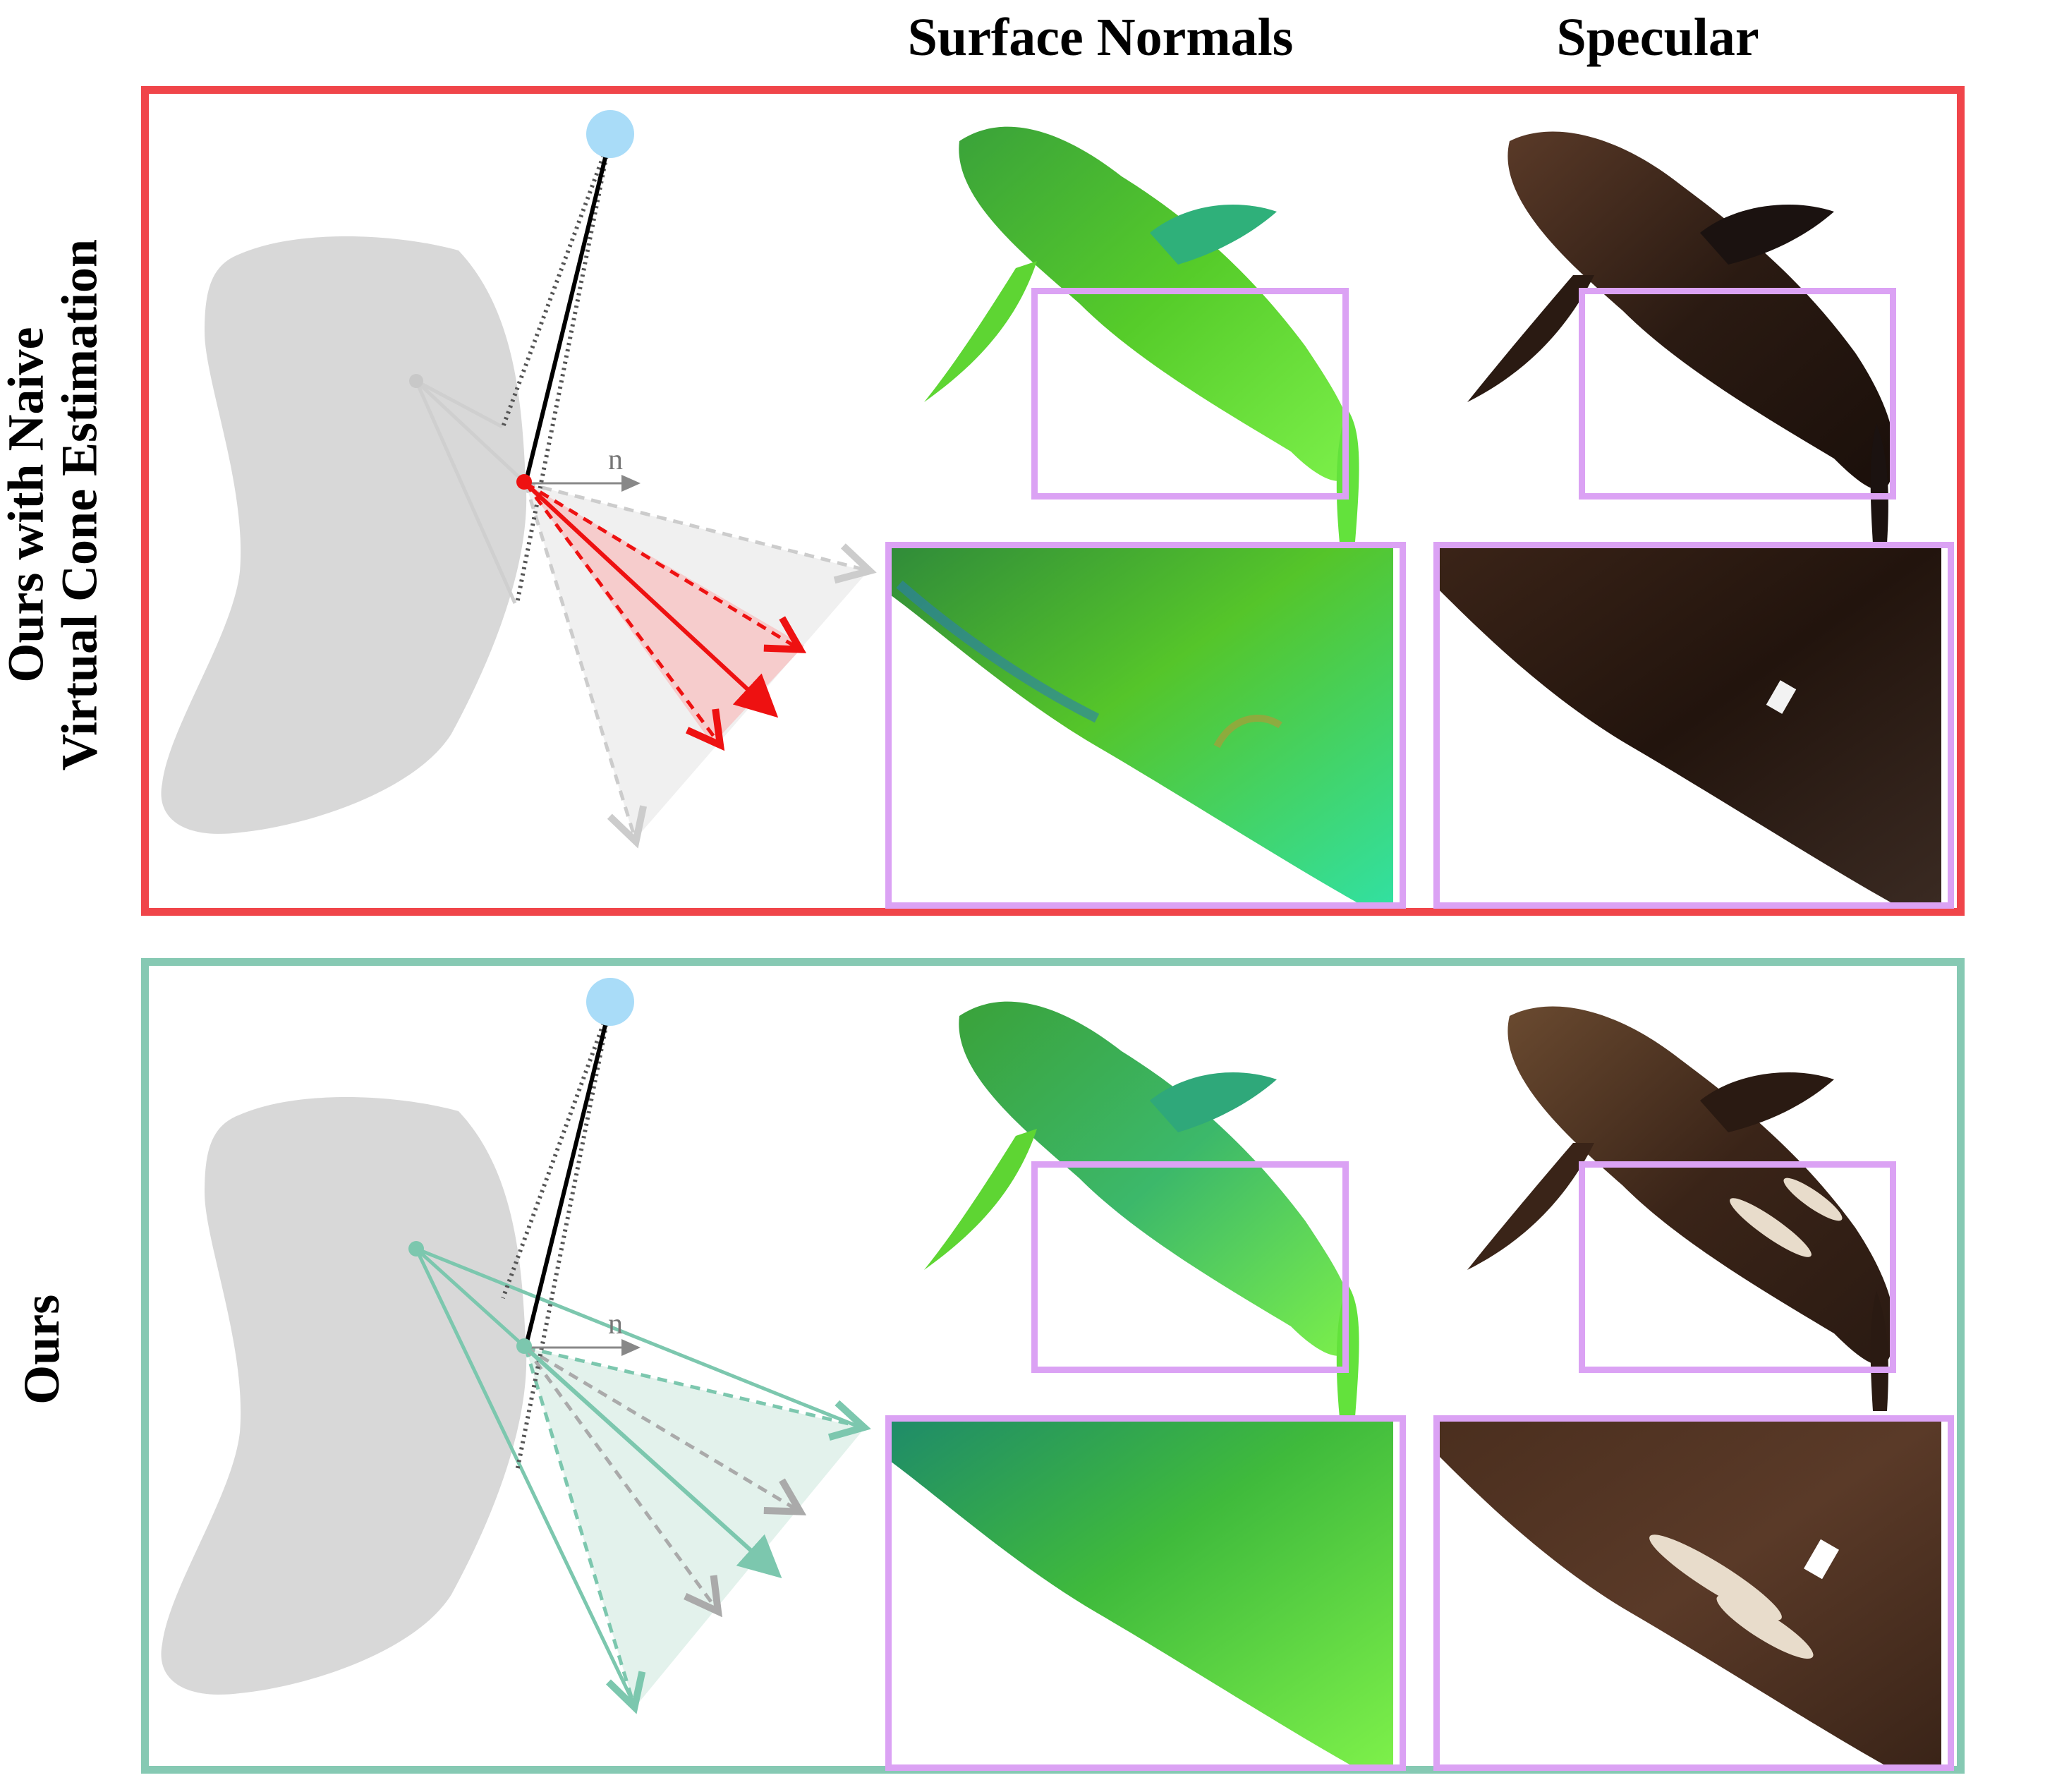  What do you see at coordinates (1657, 37) in the screenshot?
I see `specular-header: Specular` at bounding box center [1657, 37].